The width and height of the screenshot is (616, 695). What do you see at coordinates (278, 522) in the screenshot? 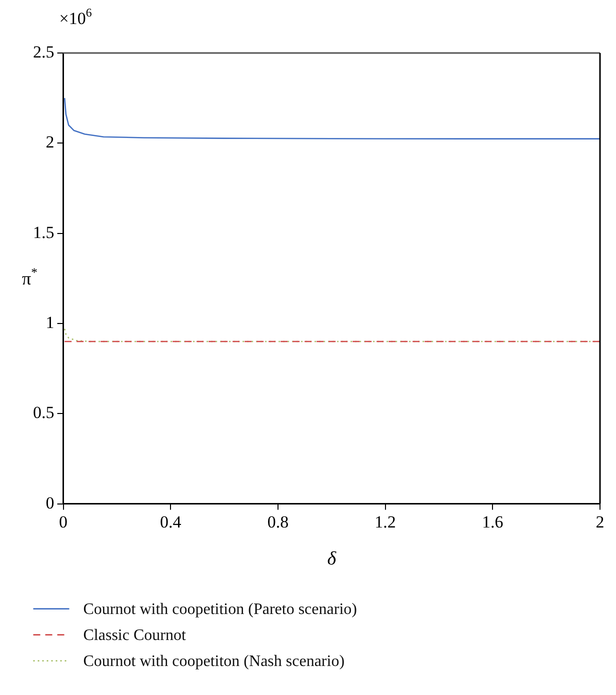
I see `x-tick-label: 0.8` at bounding box center [278, 522].